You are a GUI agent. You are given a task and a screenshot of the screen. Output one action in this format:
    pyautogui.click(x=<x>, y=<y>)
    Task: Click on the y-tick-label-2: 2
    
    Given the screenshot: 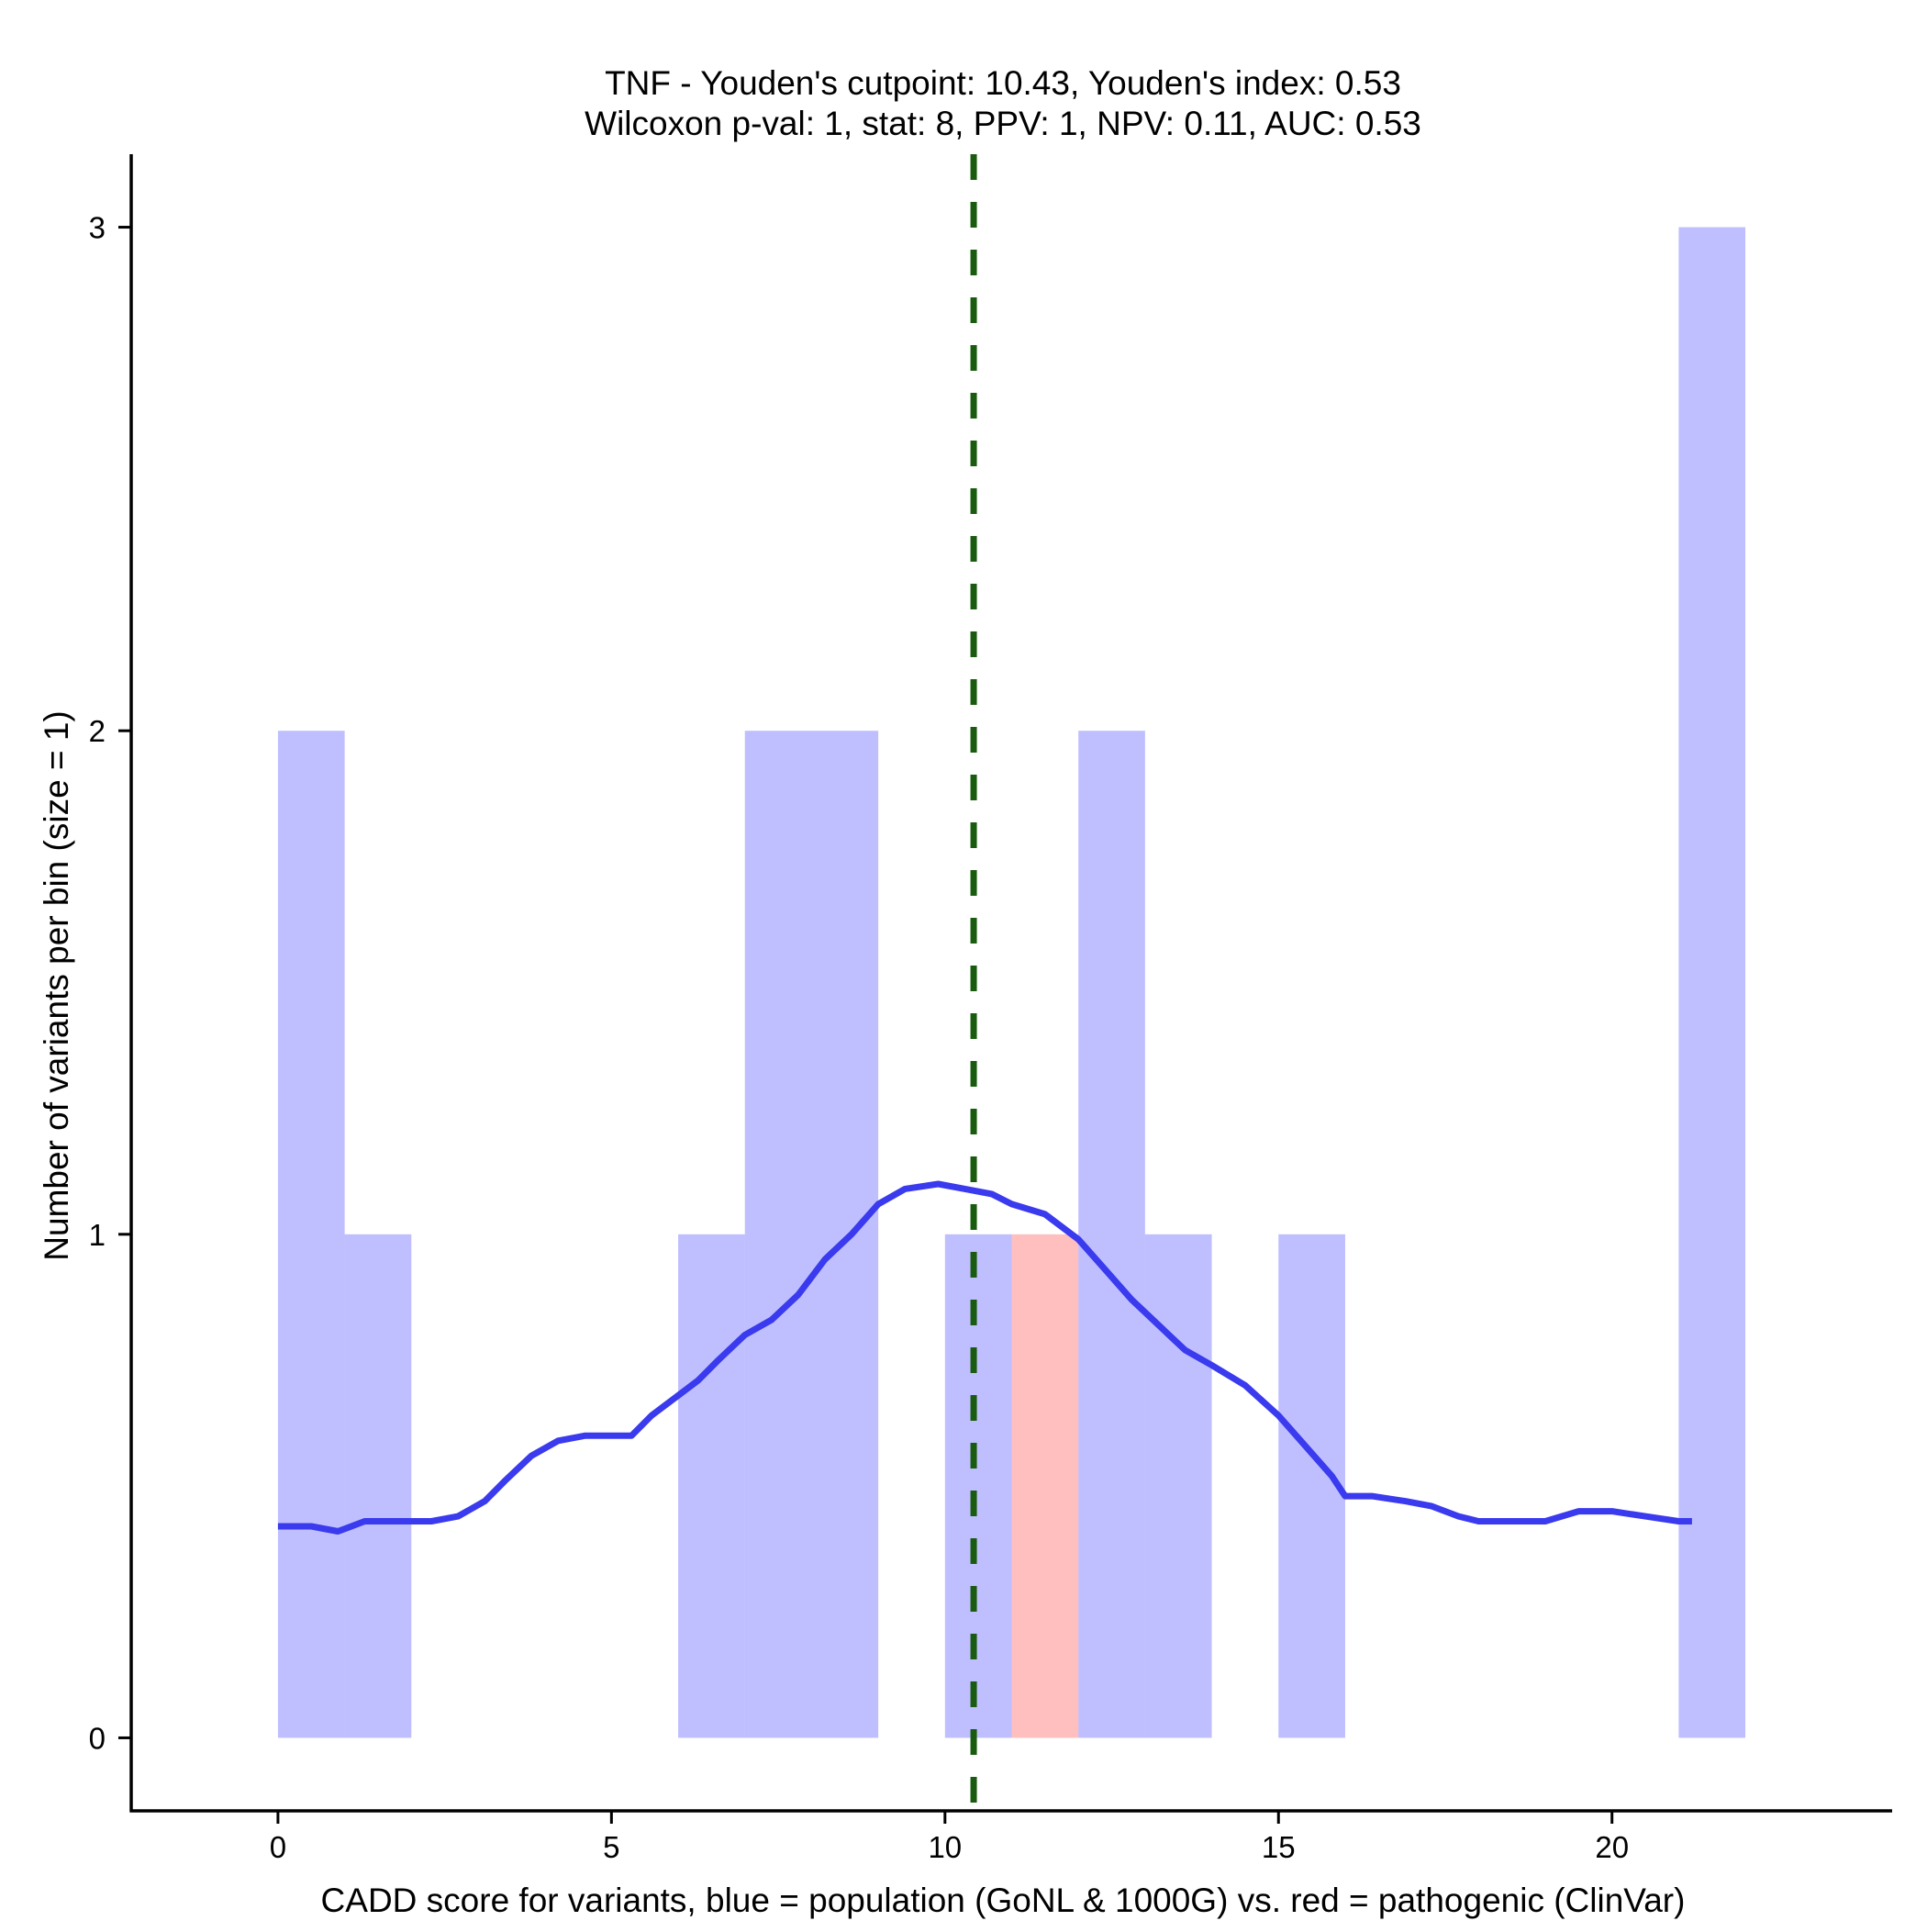 What is the action you would take?
    pyautogui.click(x=97, y=731)
    